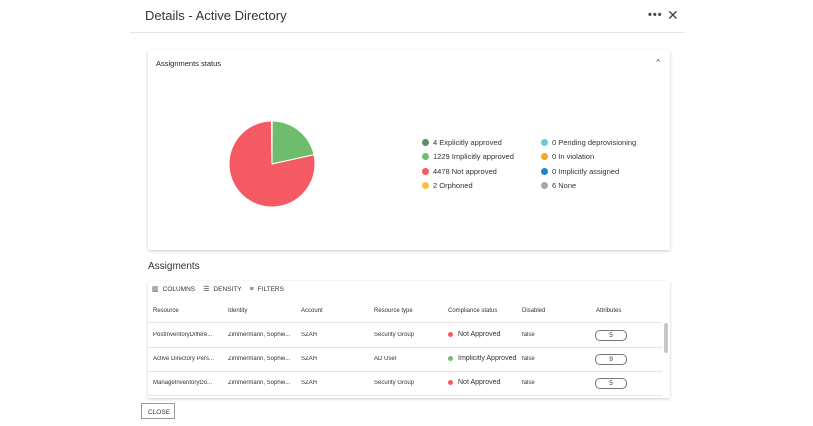  I want to click on density-button: ☰ DENSITY, so click(222, 289).